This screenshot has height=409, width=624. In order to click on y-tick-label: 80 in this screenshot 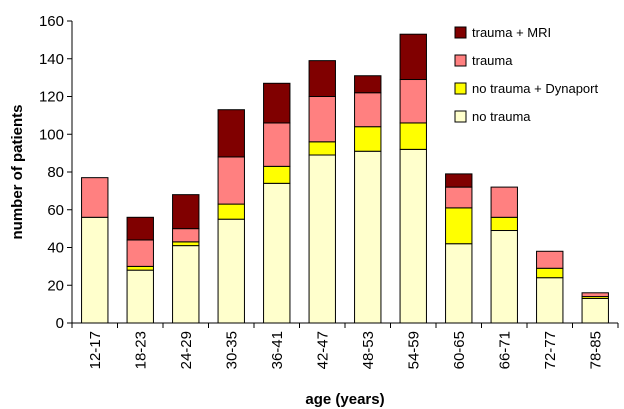, I will do `click(55, 172)`.